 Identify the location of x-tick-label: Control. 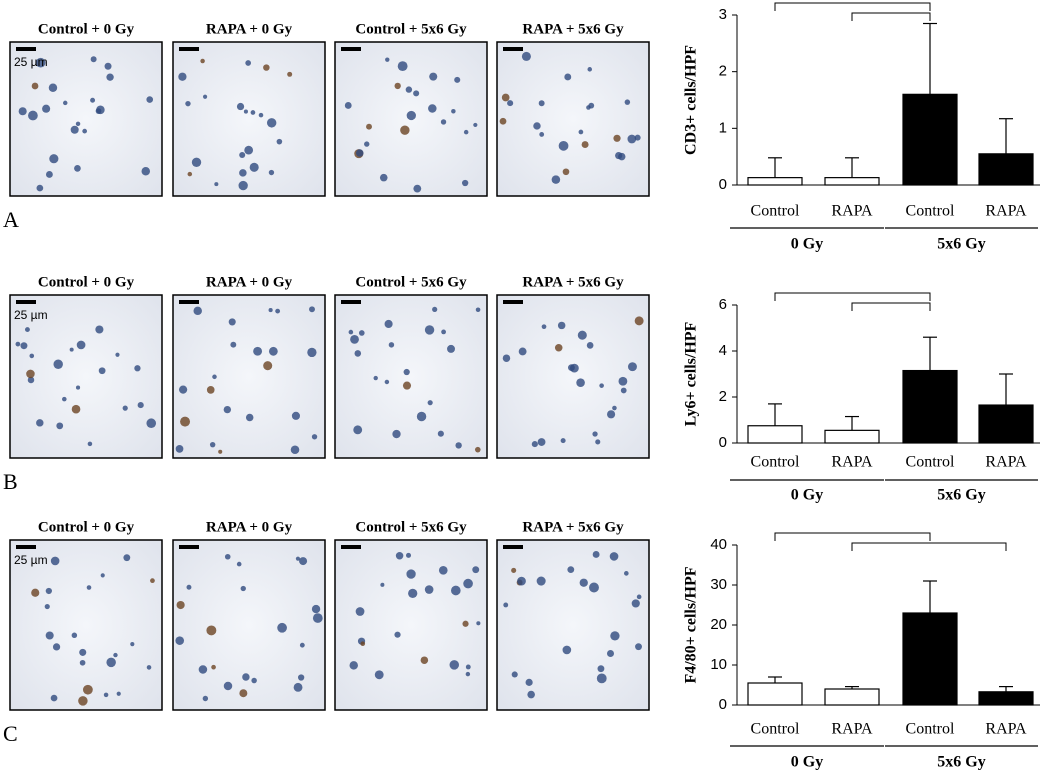
(775, 462).